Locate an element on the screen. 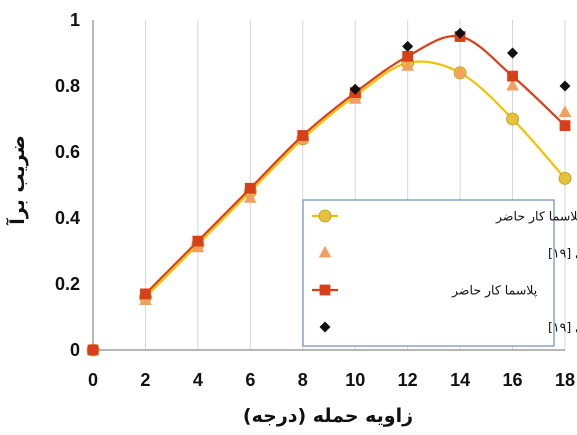 The image size is (577, 435). y-tick-label-1: 0.2 is located at coordinates (67, 284).